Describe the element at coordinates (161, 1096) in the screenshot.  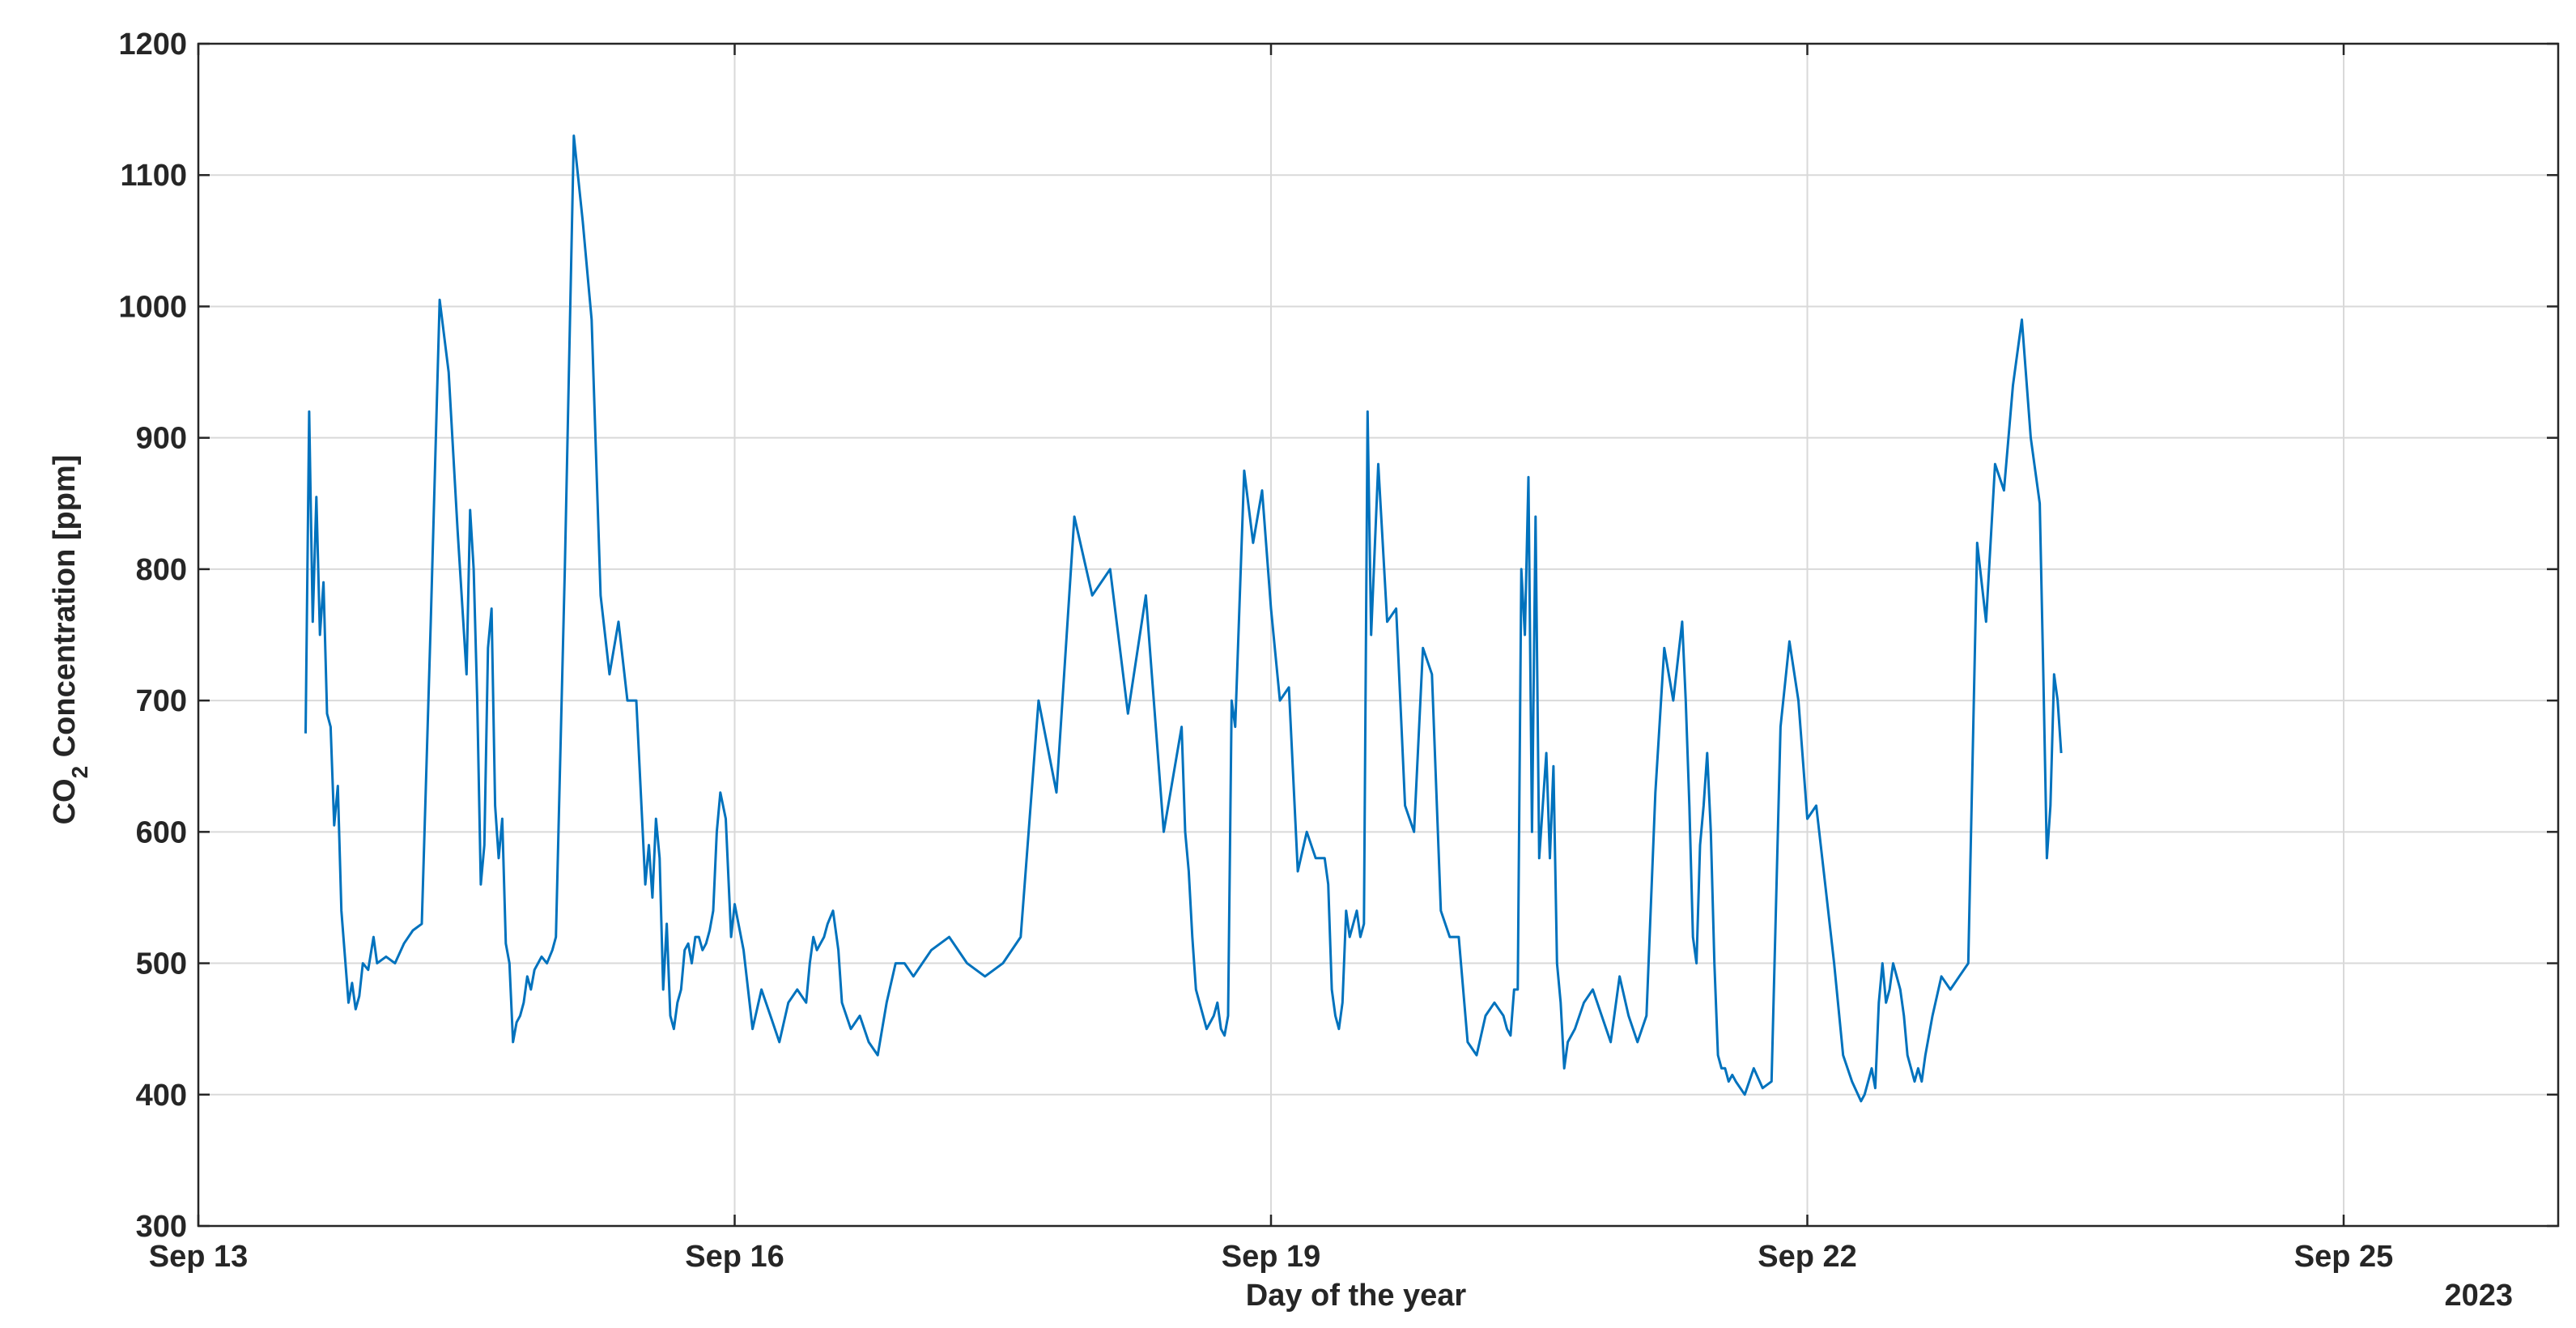
I see `y-tick-label: 400` at that location.